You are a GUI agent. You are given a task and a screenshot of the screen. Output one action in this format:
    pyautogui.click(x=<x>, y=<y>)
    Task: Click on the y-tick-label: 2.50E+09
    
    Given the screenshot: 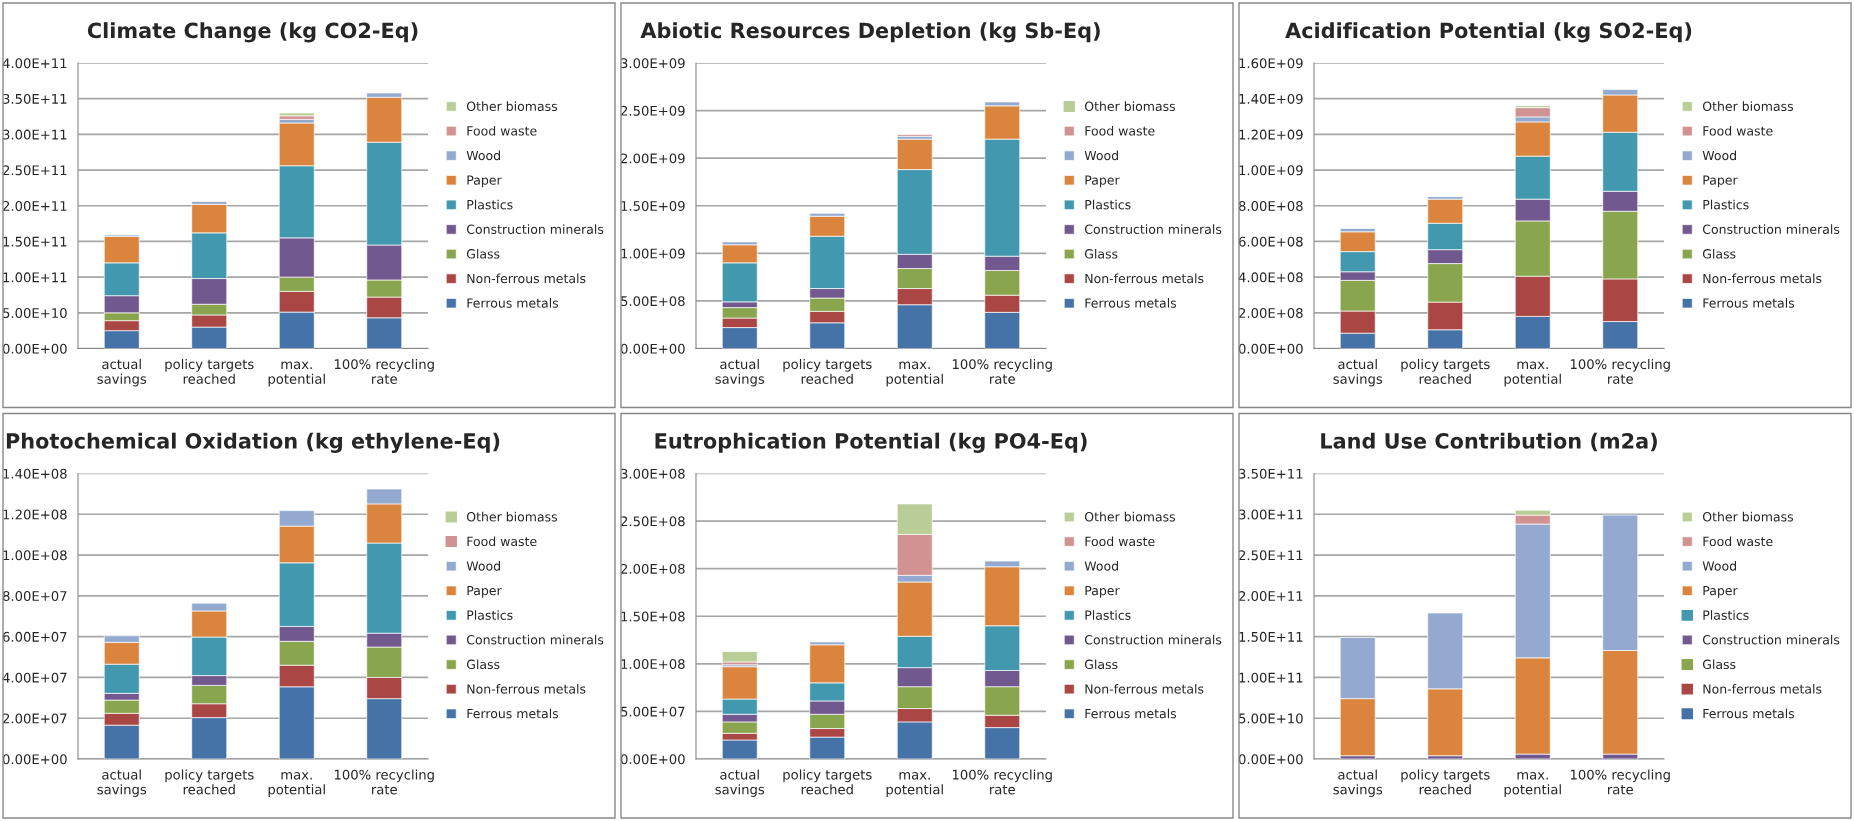 What is the action you would take?
    pyautogui.click(x=652, y=110)
    